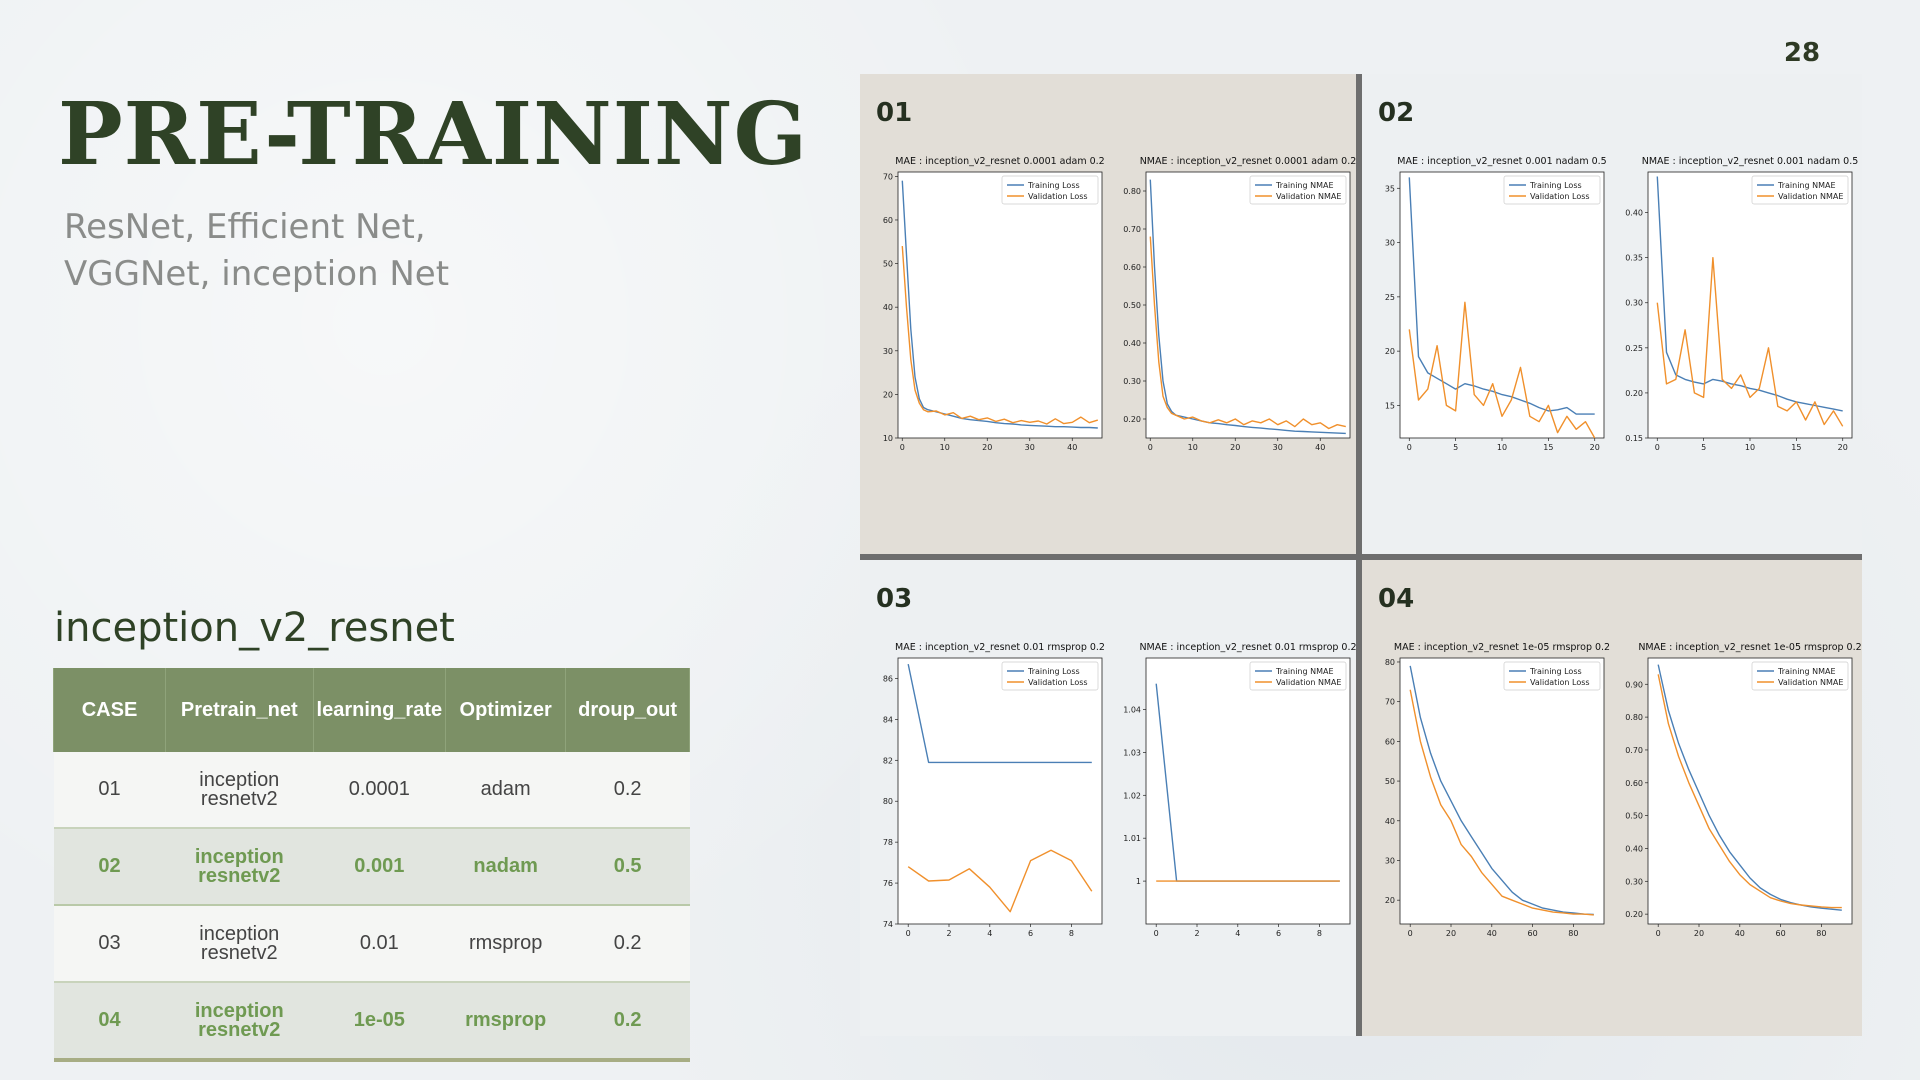 This screenshot has height=1080, width=1920. I want to click on y-tick-label: 10, so click(888, 438).